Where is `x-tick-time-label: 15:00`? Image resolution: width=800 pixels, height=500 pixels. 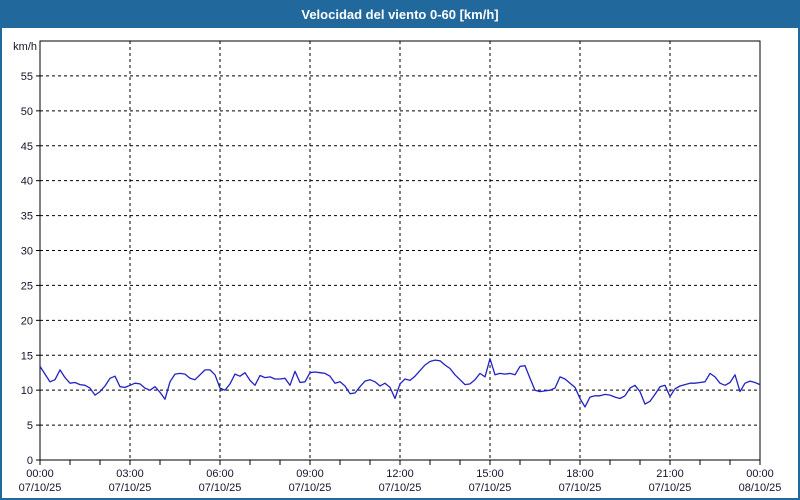 x-tick-time-label: 15:00 is located at coordinates (490, 474).